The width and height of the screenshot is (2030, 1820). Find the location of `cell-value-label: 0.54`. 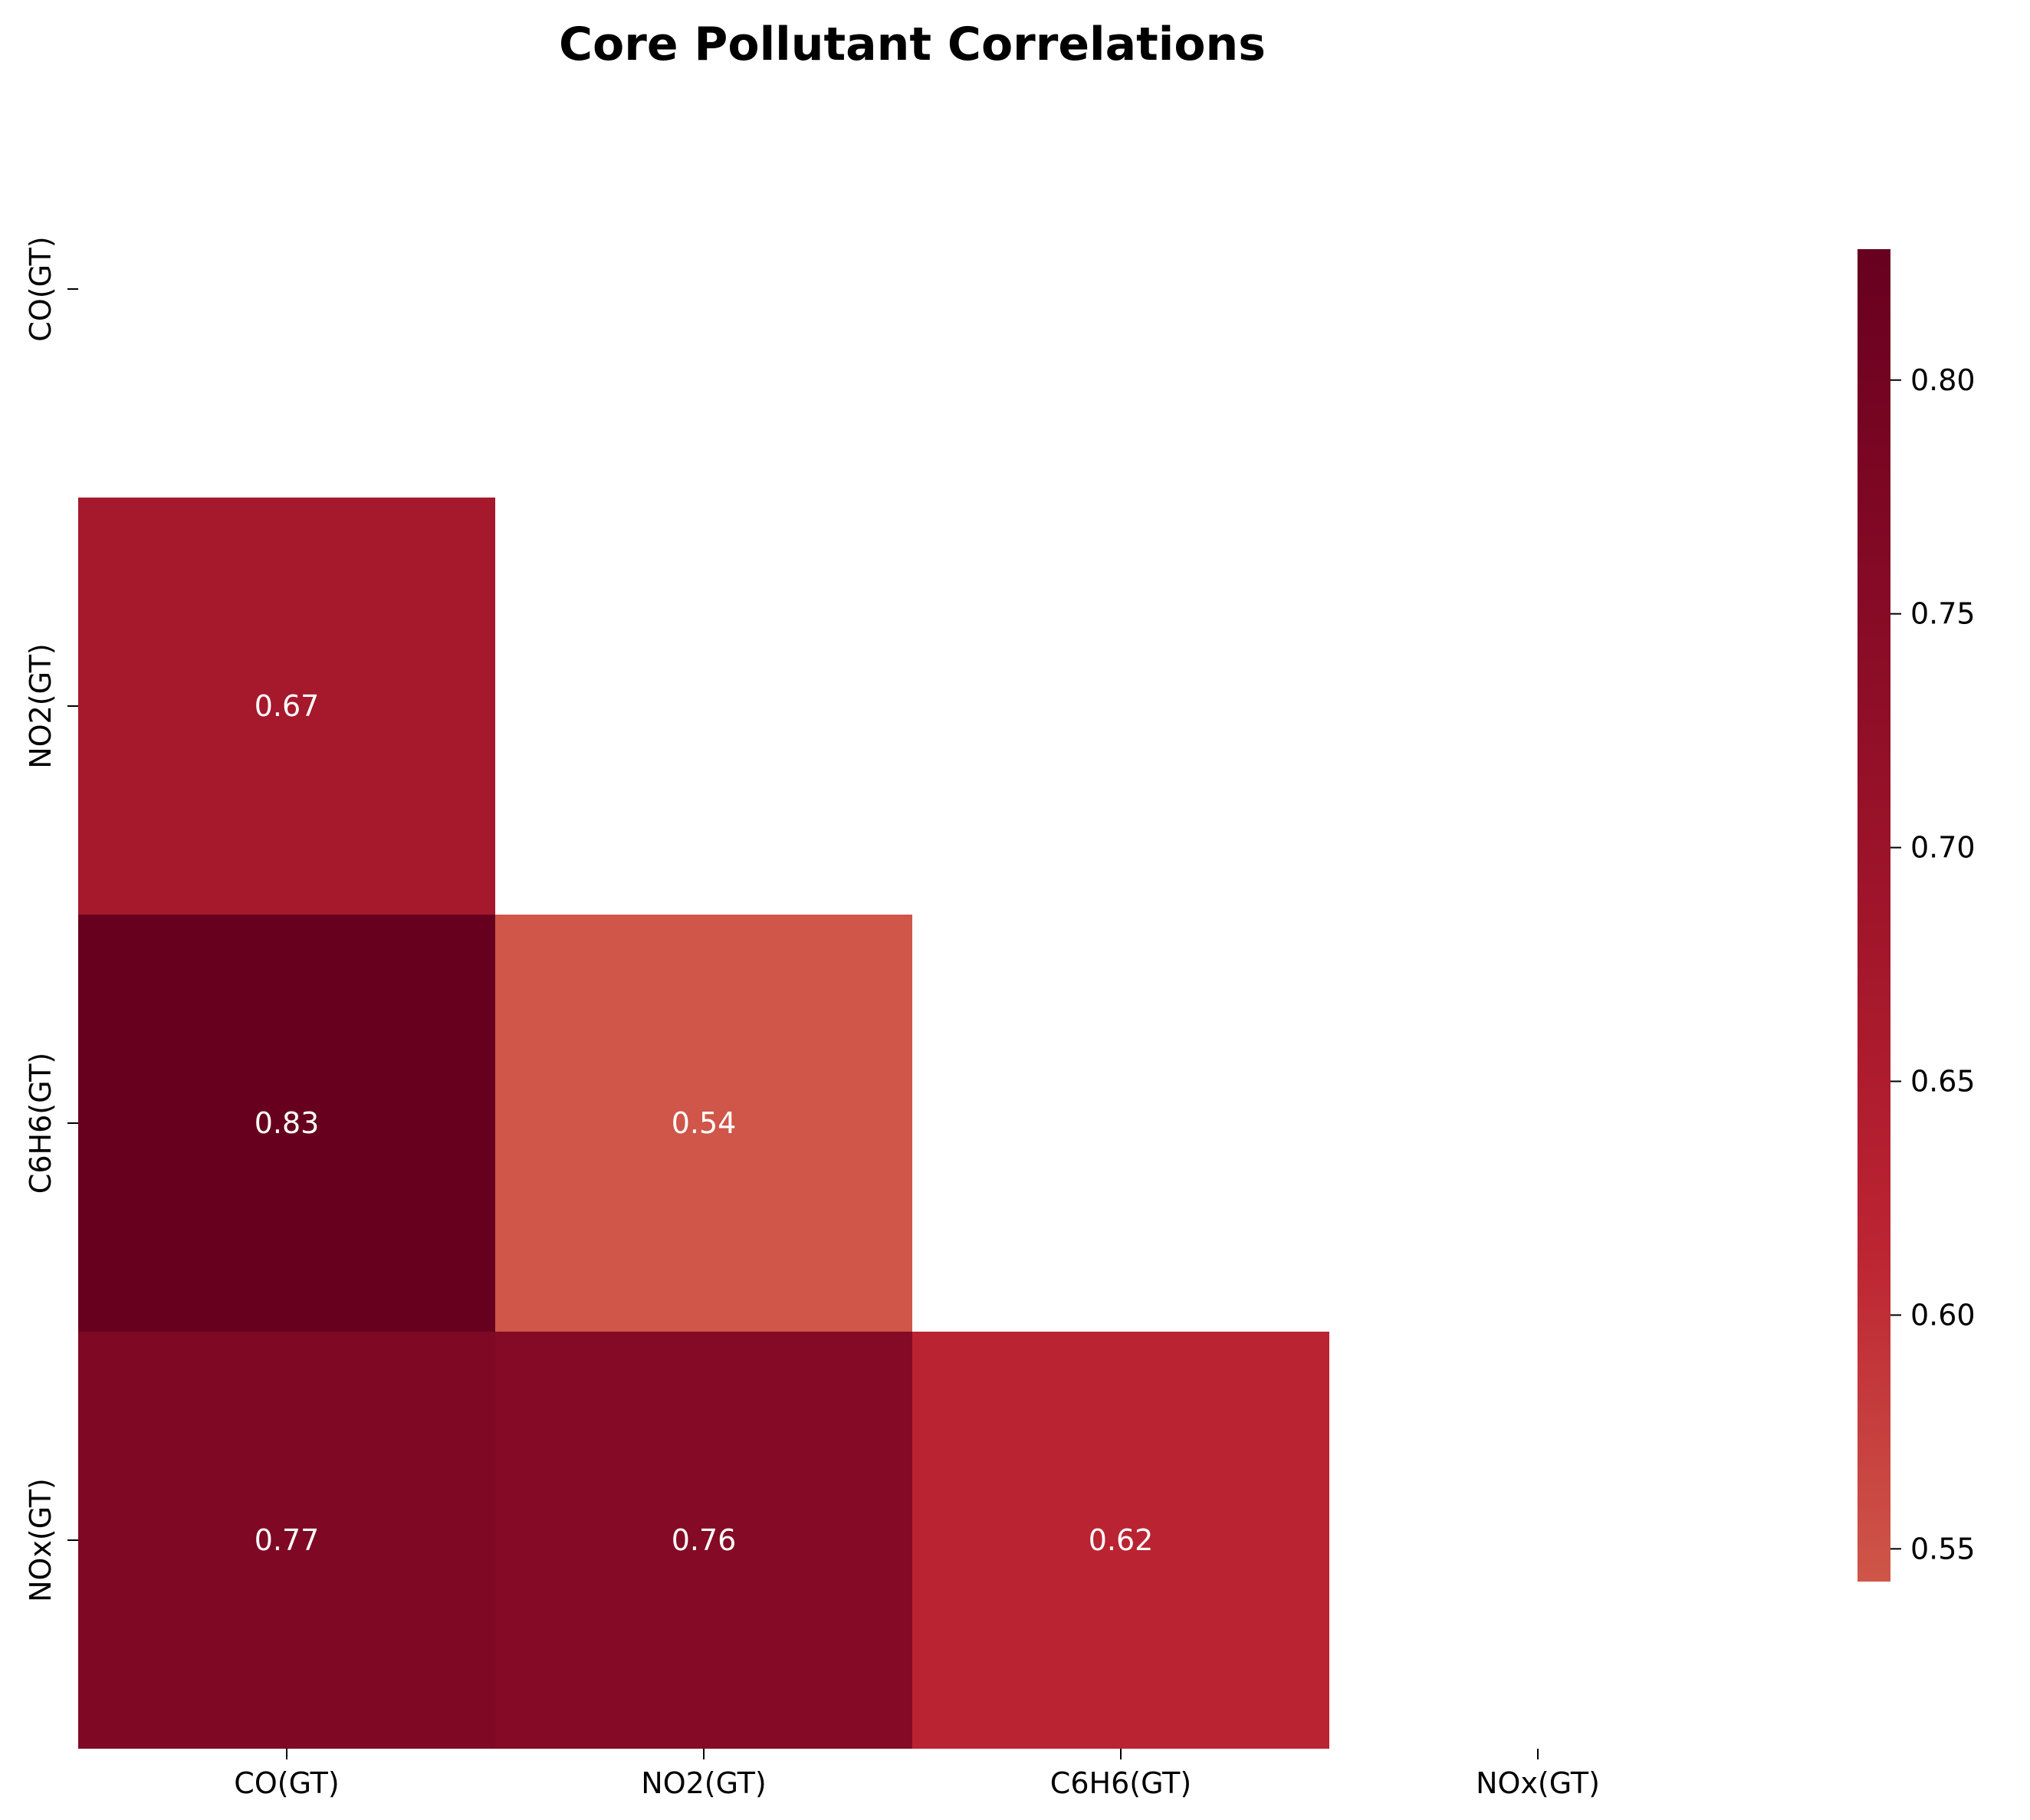

cell-value-label: 0.54 is located at coordinates (704, 1123).